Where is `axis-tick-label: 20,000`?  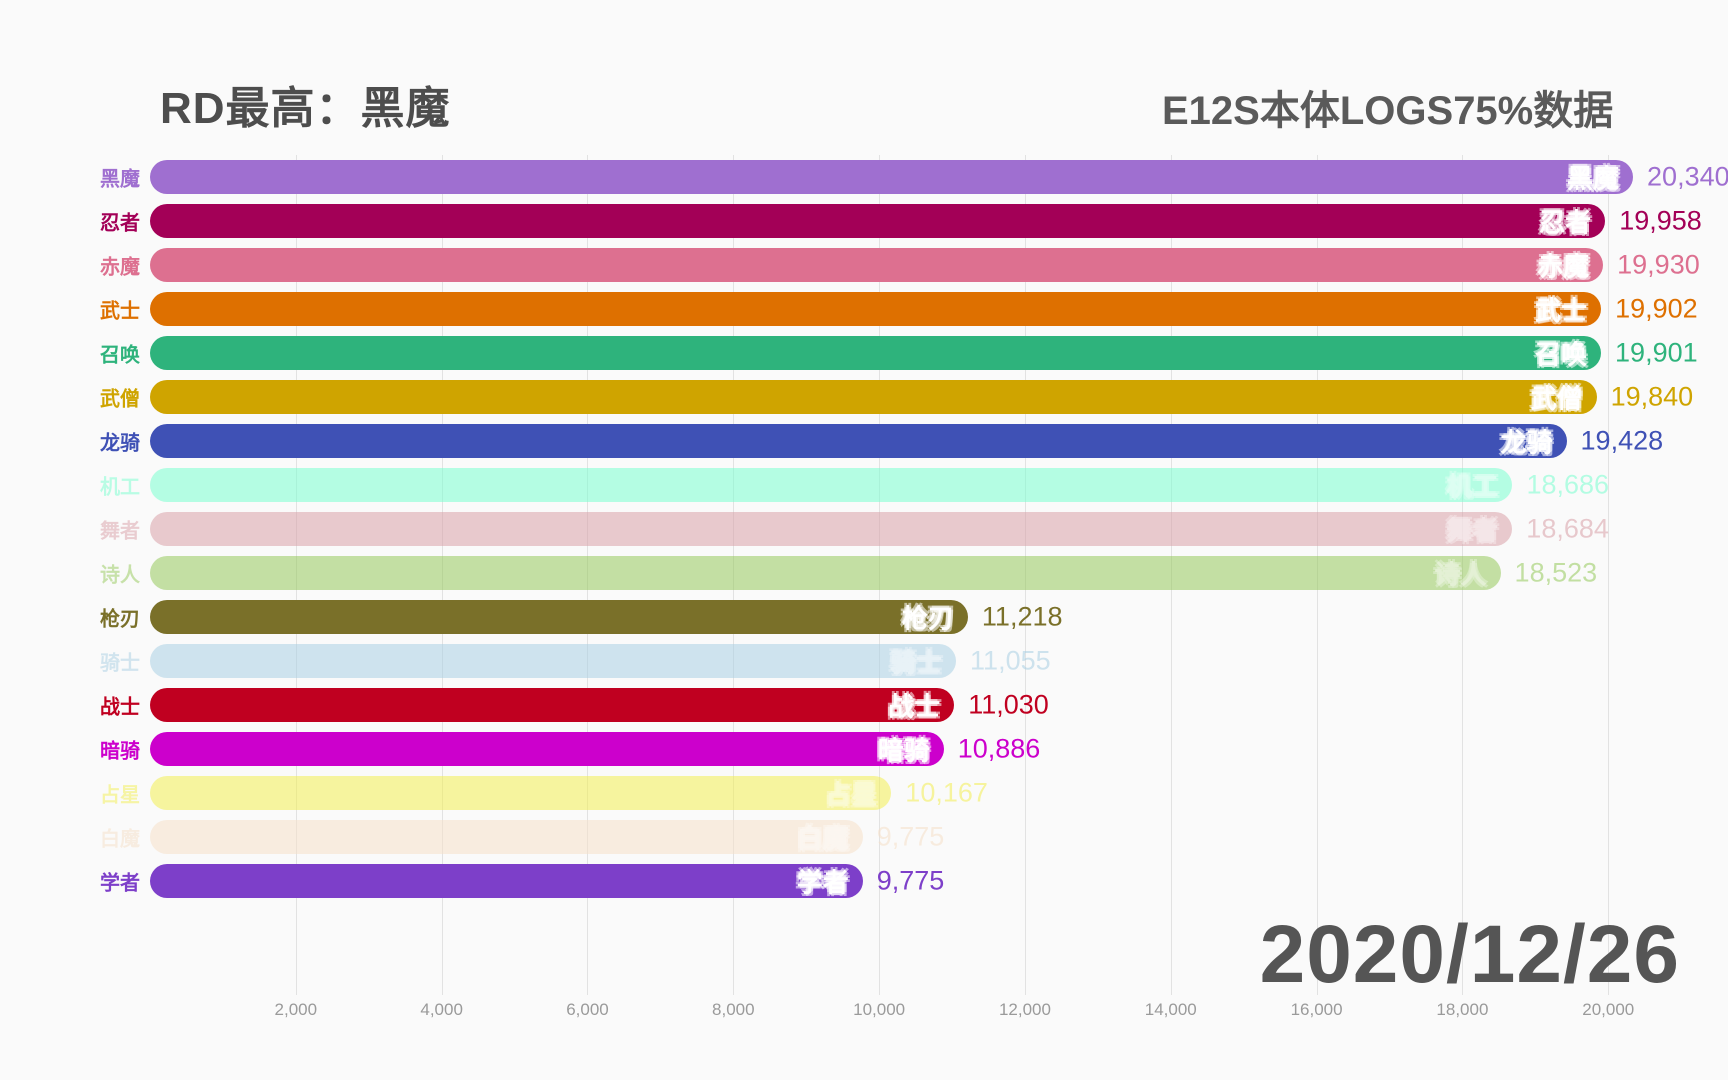
axis-tick-label: 20,000 is located at coordinates (1608, 1009).